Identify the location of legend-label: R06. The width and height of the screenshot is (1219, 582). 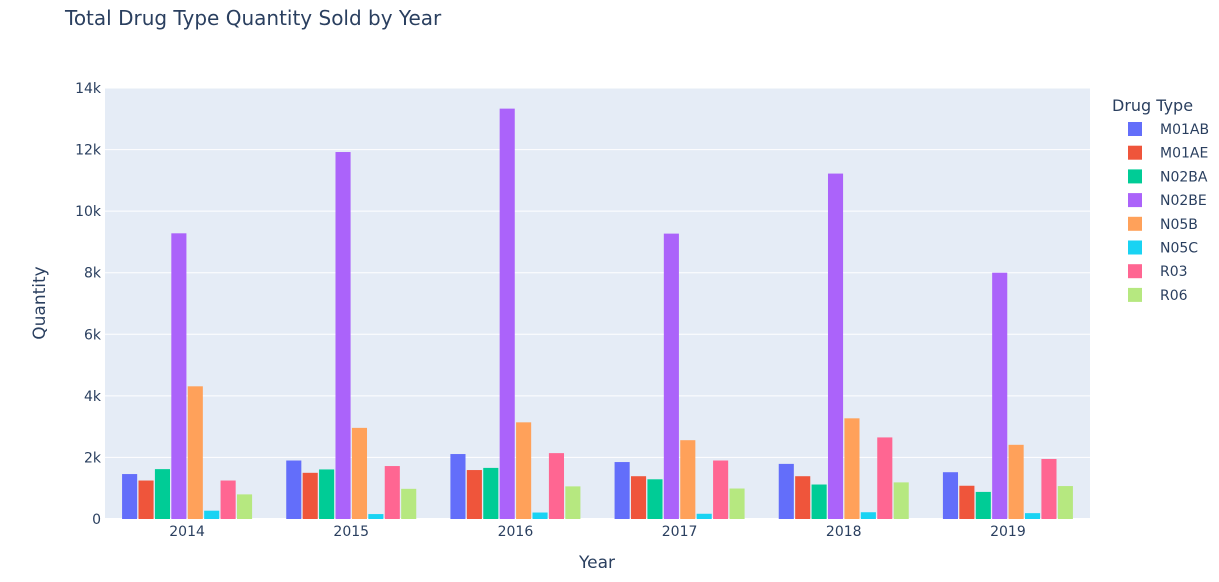
(1174, 296).